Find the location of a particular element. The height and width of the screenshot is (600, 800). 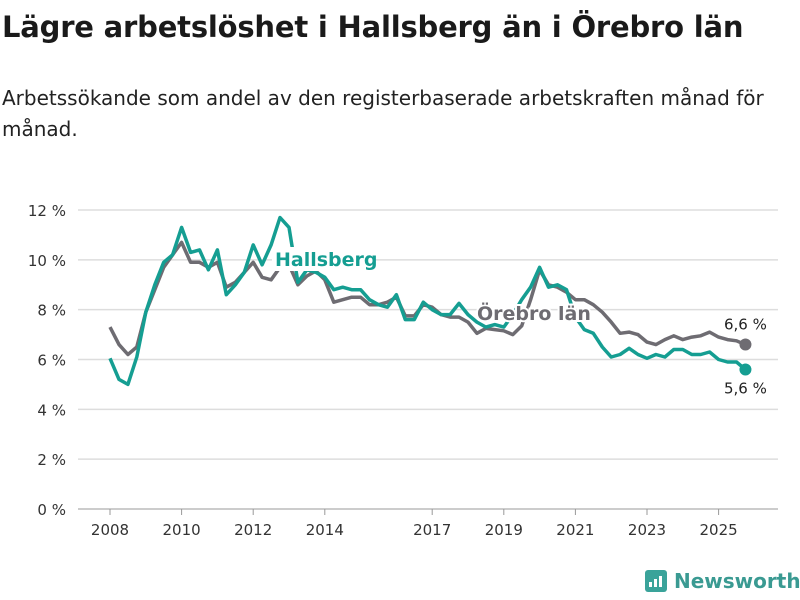

x-tick-label: 2012 is located at coordinates (253, 530).